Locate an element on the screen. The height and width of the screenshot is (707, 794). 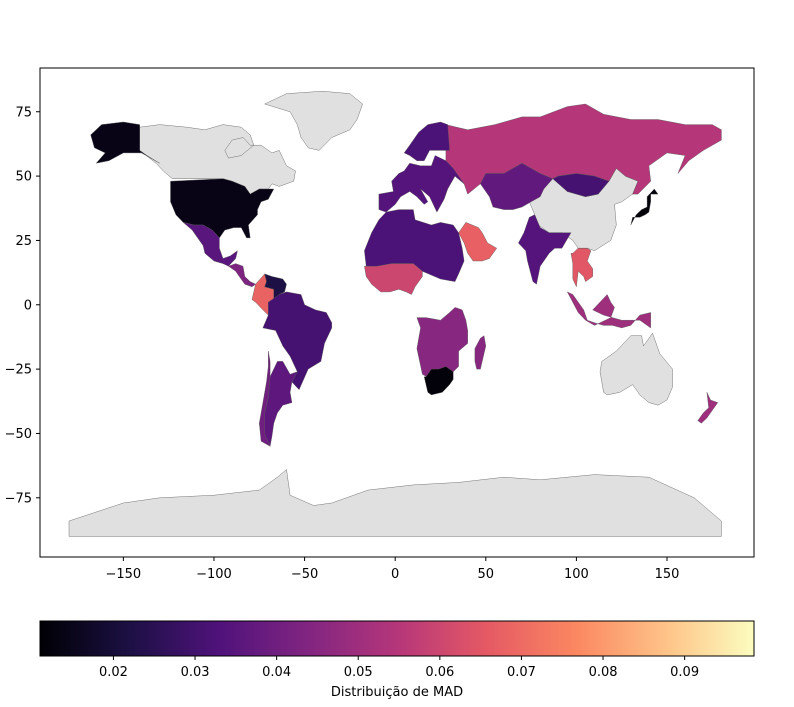
colorbar-tick-label: 0.06 is located at coordinates (439, 672).